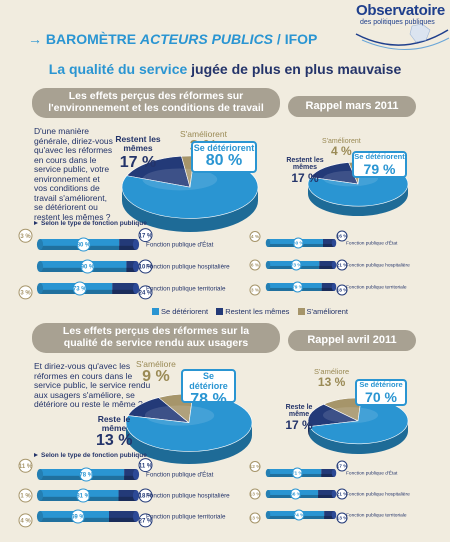 This screenshot has height=542, width=450. I want to click on legend-memes: Restent les mêmes, so click(257, 311).